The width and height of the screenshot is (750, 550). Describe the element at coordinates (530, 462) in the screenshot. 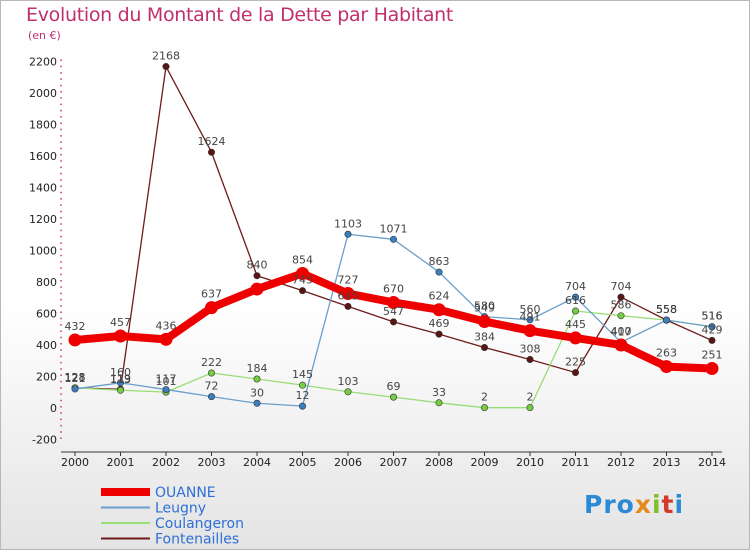

I see `x-tick-label: 2010` at that location.